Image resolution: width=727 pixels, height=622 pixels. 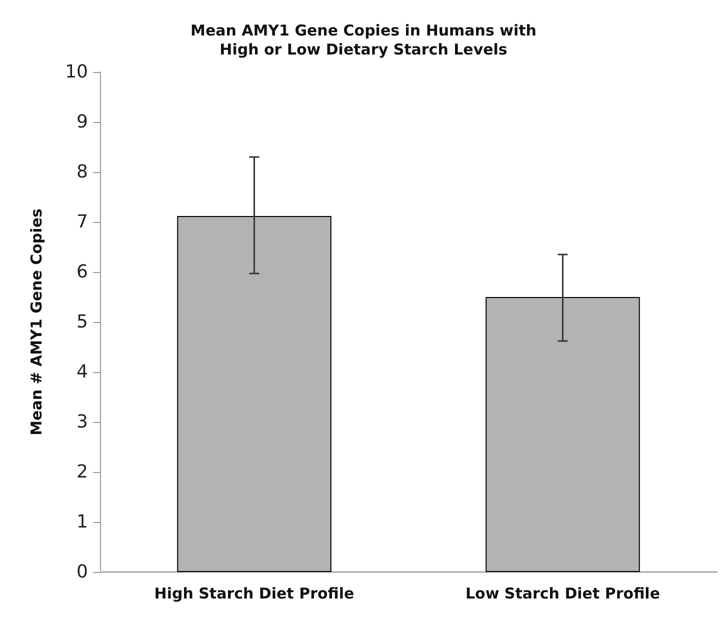 What do you see at coordinates (82, 172) in the screenshot?
I see `y-tick-label: 8` at bounding box center [82, 172].